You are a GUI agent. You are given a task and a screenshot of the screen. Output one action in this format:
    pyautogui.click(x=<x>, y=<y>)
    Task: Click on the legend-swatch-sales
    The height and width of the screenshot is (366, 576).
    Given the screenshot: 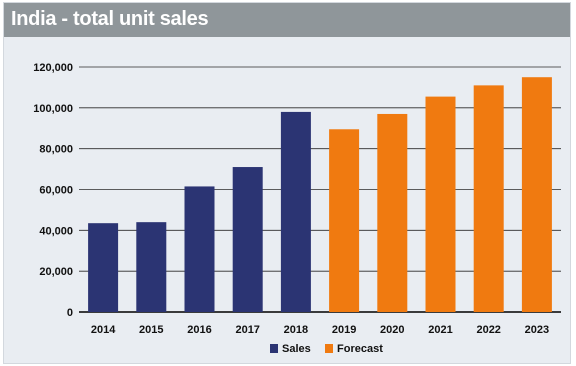 What is the action you would take?
    pyautogui.click(x=274, y=348)
    